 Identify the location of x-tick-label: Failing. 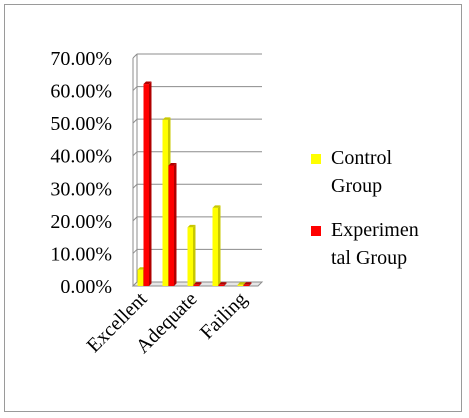
(224, 316).